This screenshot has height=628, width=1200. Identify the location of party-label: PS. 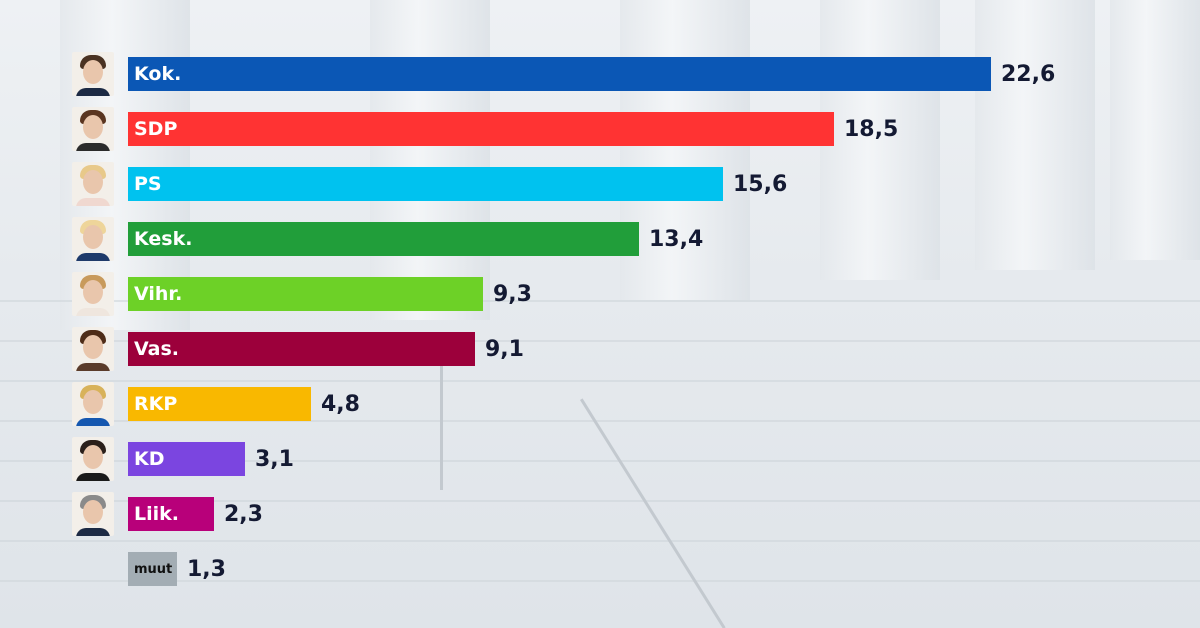
(148, 184).